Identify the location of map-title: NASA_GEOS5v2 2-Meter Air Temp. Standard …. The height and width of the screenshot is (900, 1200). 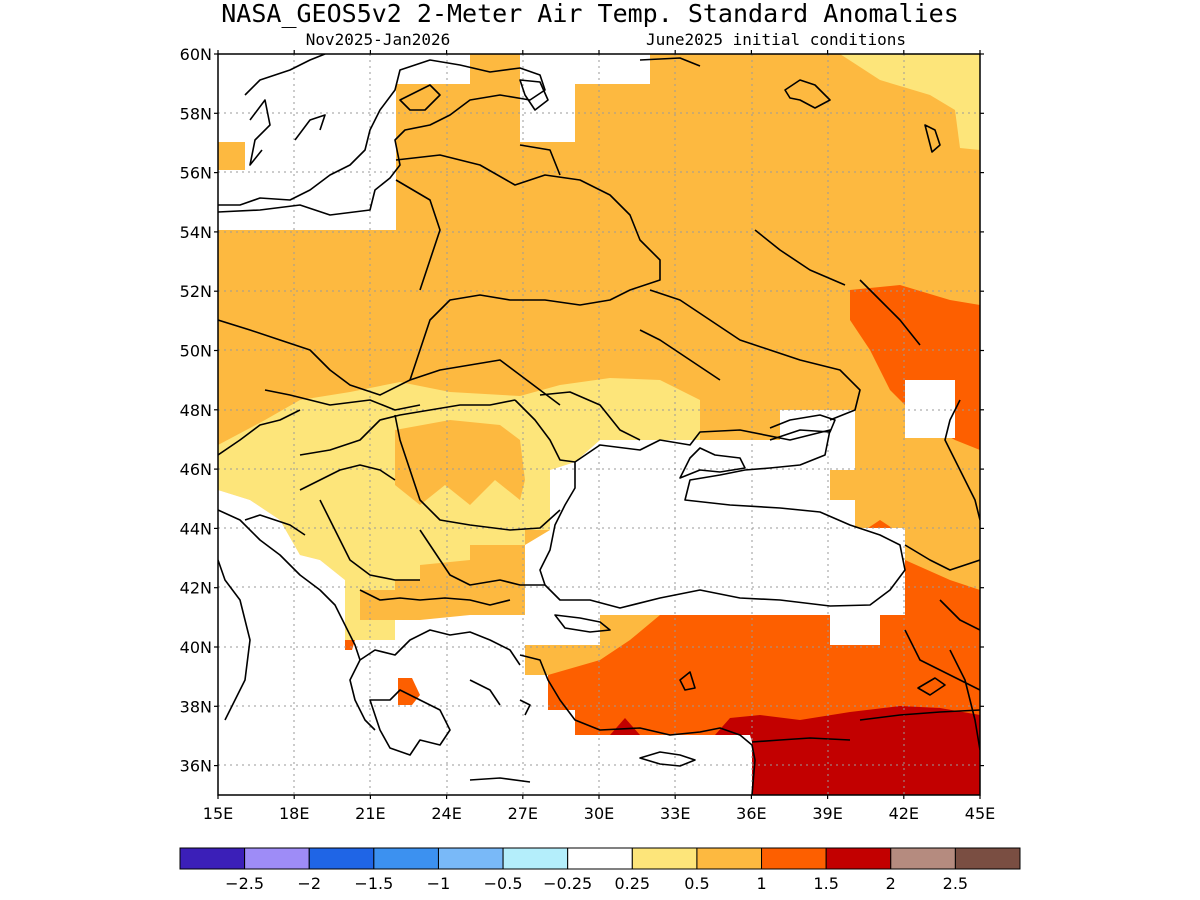
(590, 14).